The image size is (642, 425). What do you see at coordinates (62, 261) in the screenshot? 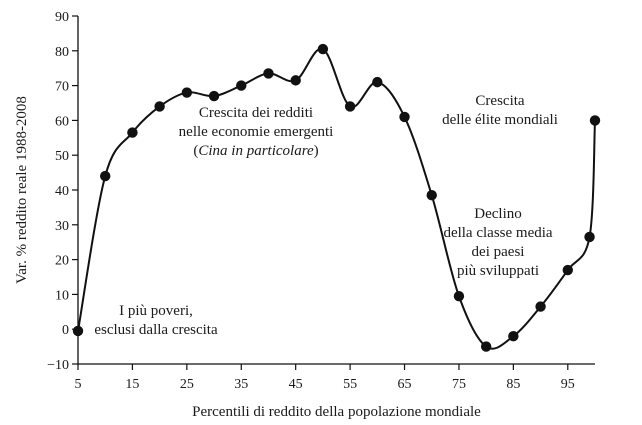
I see `y-tick-label: 20` at bounding box center [62, 261].